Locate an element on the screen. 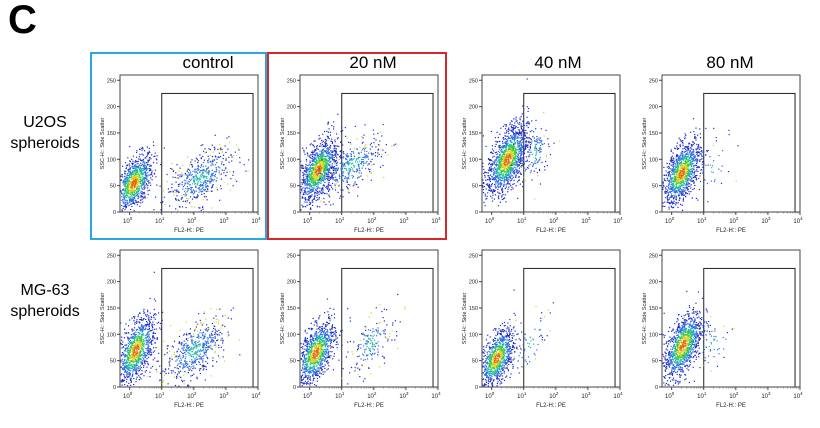 The width and height of the screenshot is (820, 428). x-tick-label: 104 is located at coordinates (436, 220).